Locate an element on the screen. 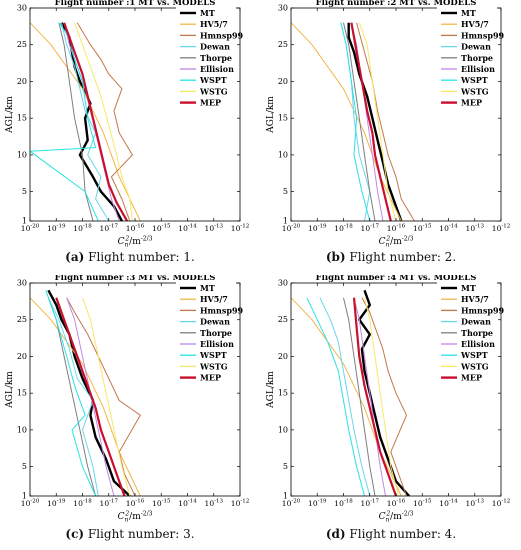 This screenshot has width=521, height=550. y-tick-label: 10 is located at coordinates (22, 154).